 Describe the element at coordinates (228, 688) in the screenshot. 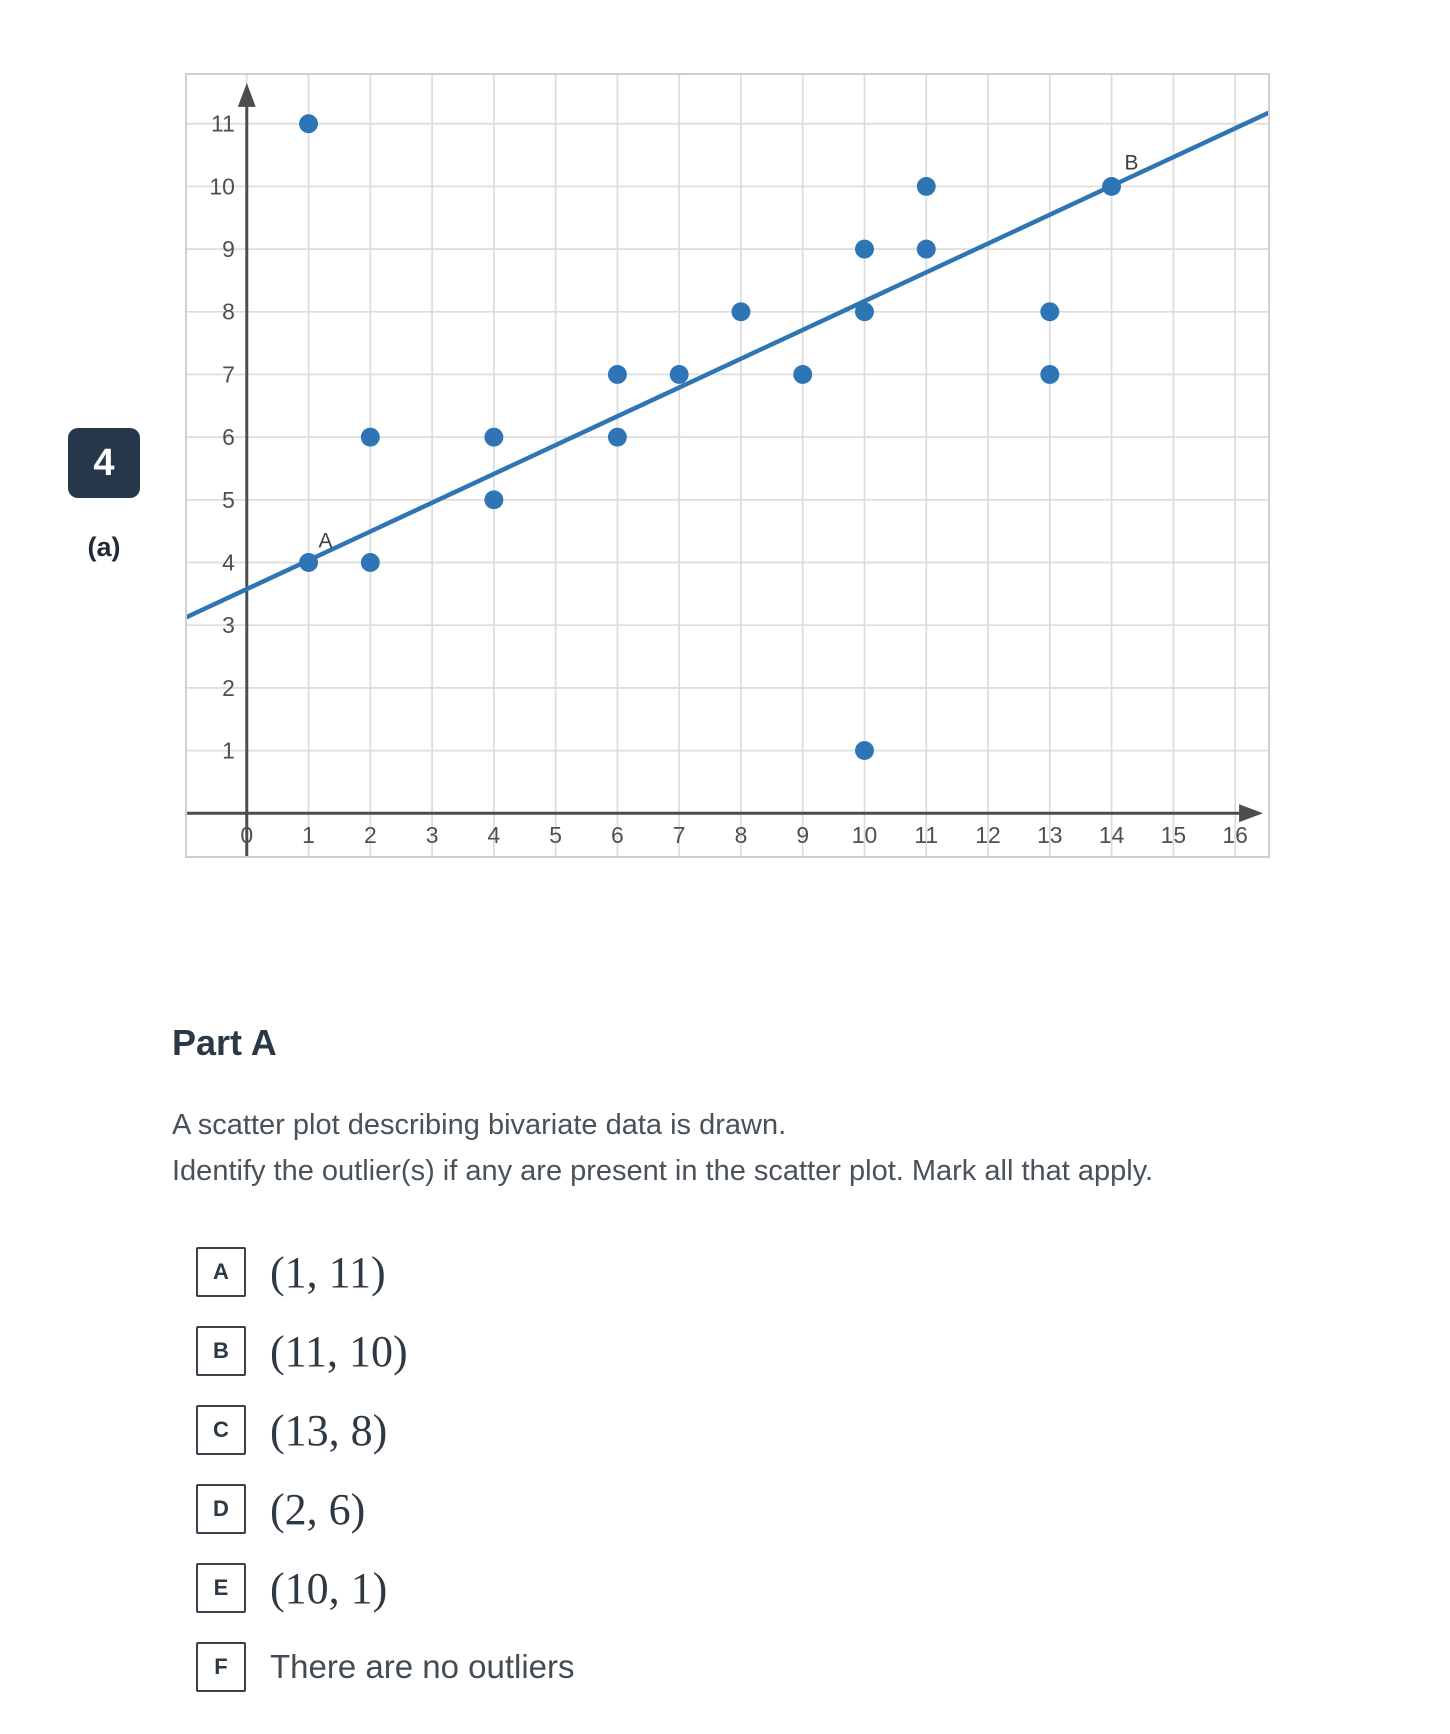

I see `y-tick-label: 2` at that location.